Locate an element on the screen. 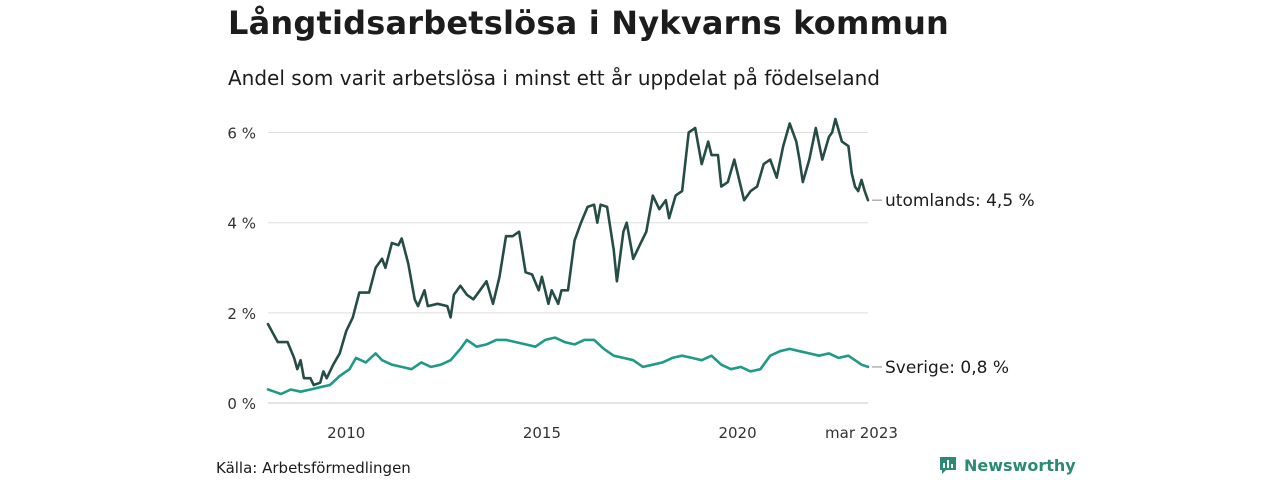  series-line-sverige is located at coordinates (568, 366).